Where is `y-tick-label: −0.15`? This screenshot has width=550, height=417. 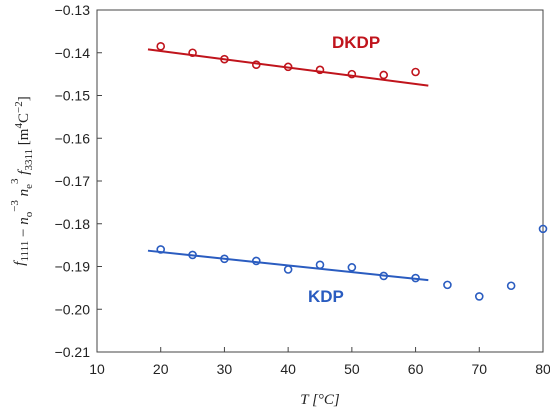
y-tick-label: −0.15 is located at coordinates (73, 96).